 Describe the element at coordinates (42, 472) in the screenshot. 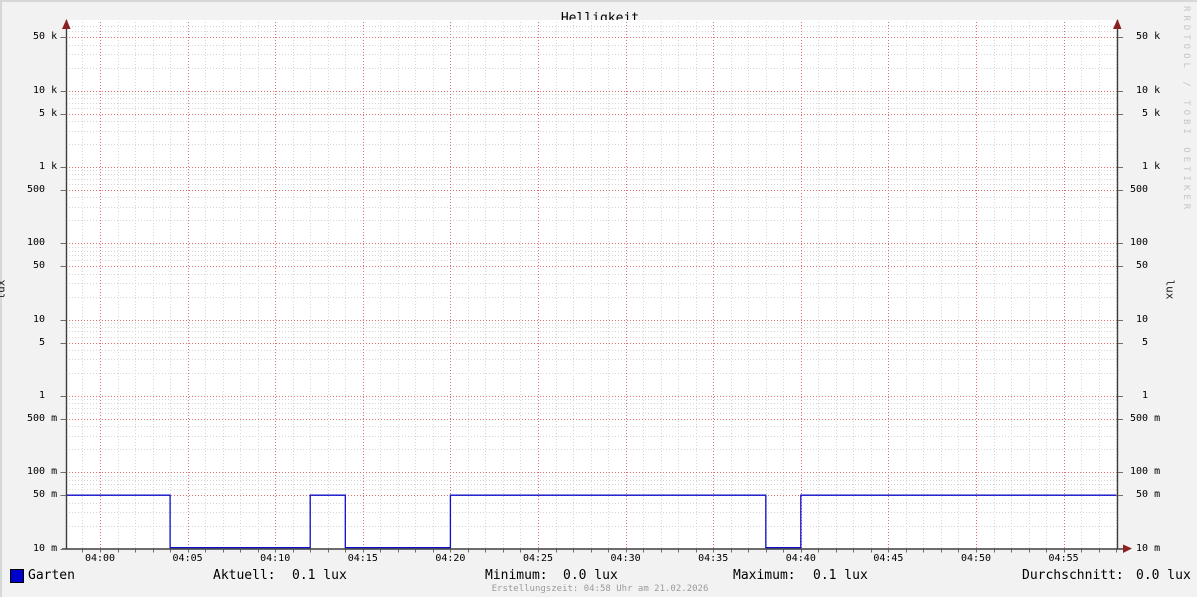

I see `y-axis-label-left: 100 m` at that location.